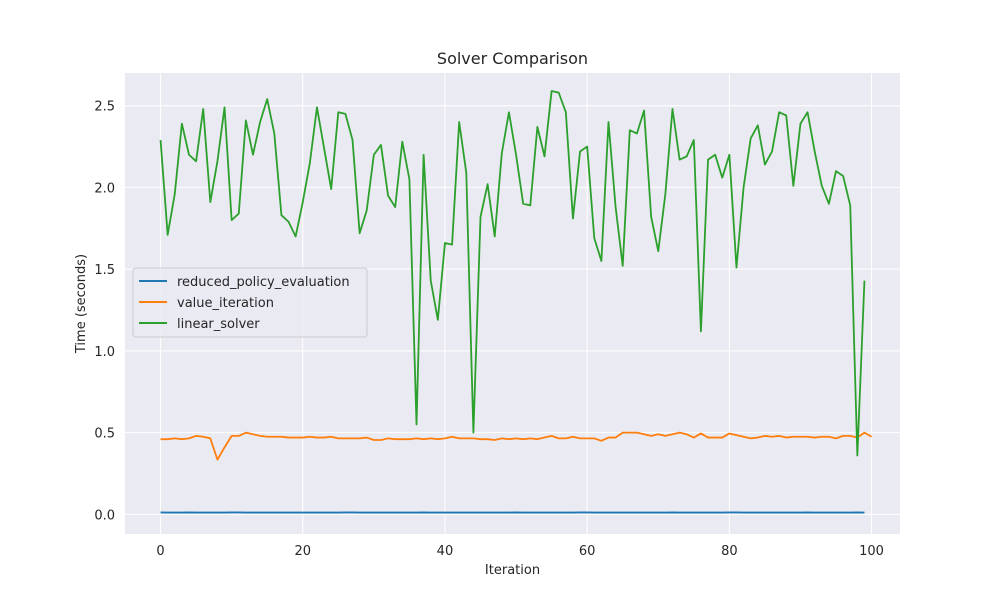  Describe the element at coordinates (871, 551) in the screenshot. I see `x-tick-label: 100` at that location.